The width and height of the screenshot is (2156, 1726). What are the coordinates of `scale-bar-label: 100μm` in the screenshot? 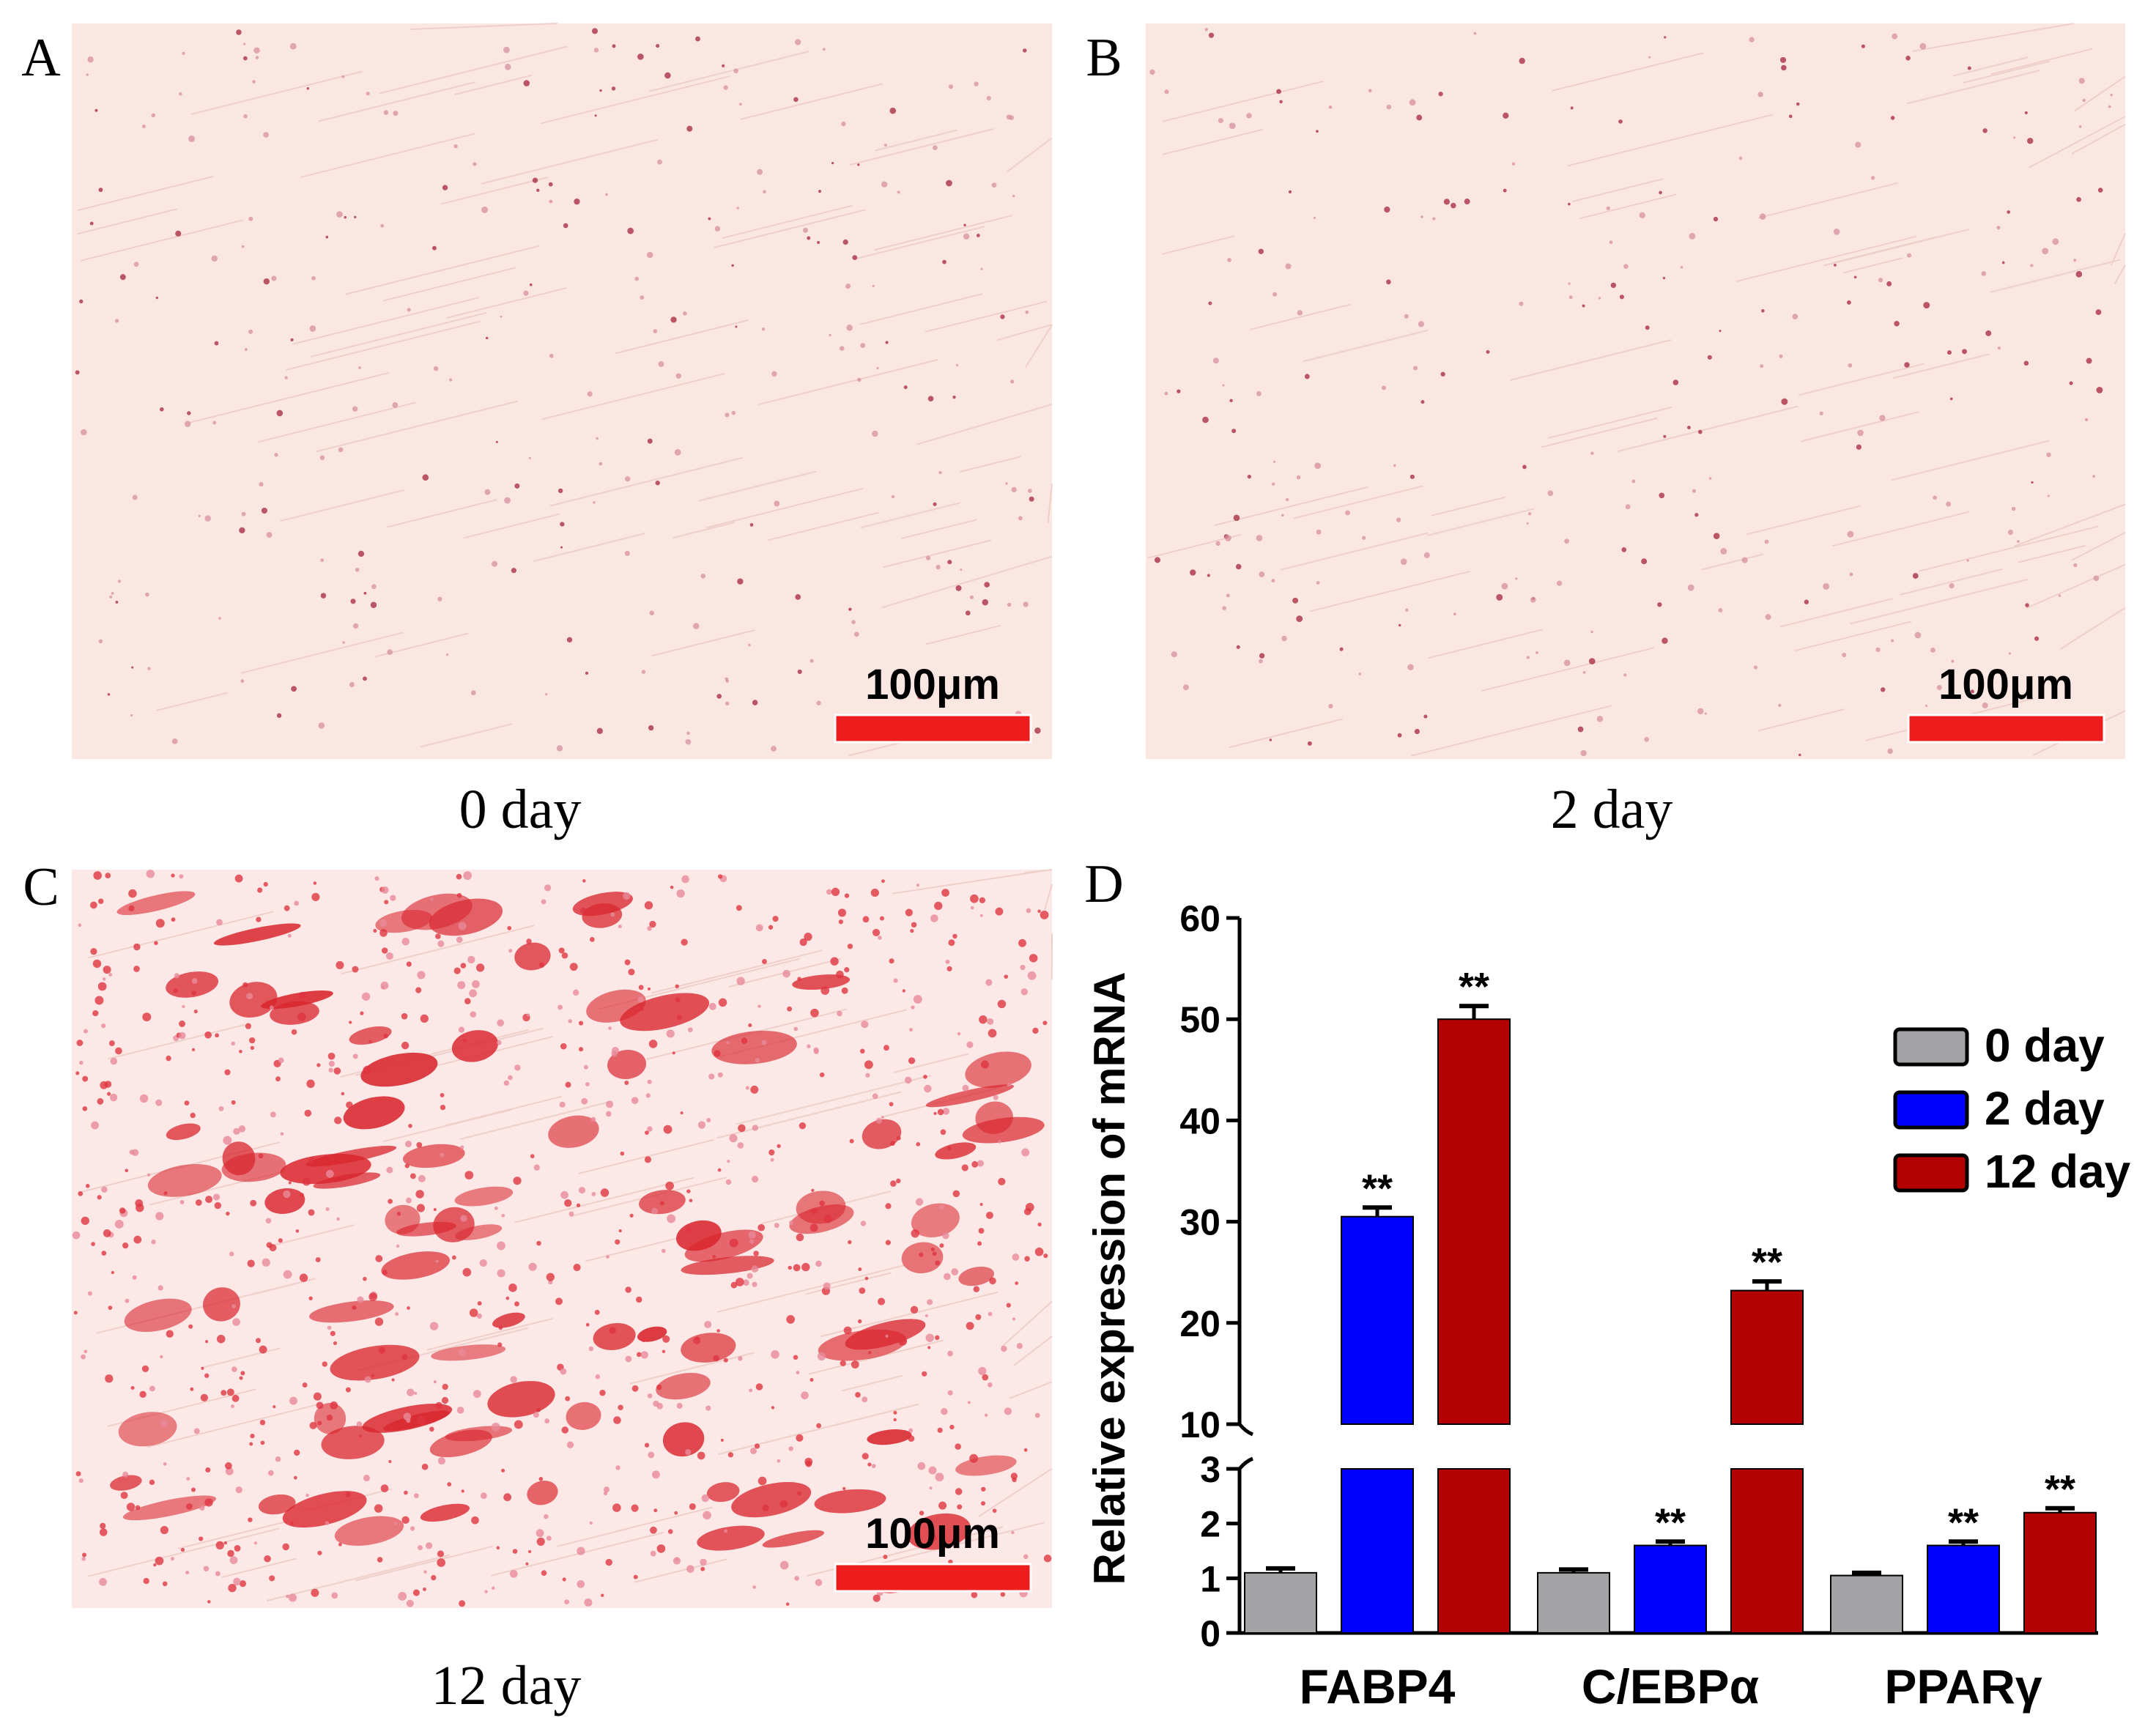 It's located at (932, 684).